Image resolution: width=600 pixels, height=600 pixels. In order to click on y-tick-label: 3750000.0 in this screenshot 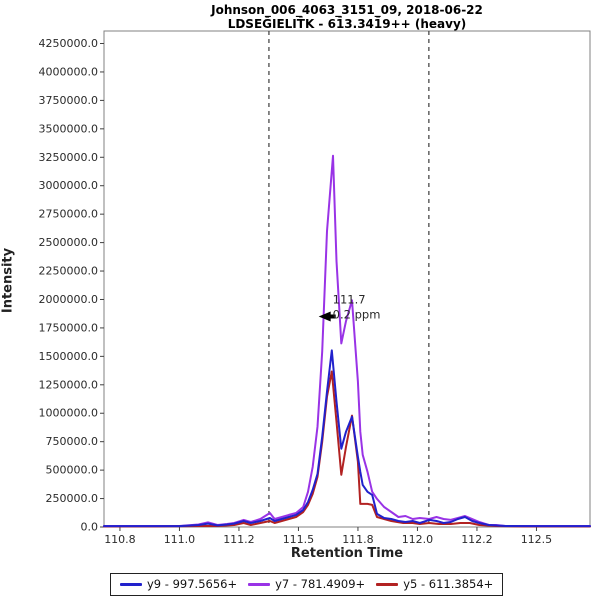, I will do `click(69, 100)`.